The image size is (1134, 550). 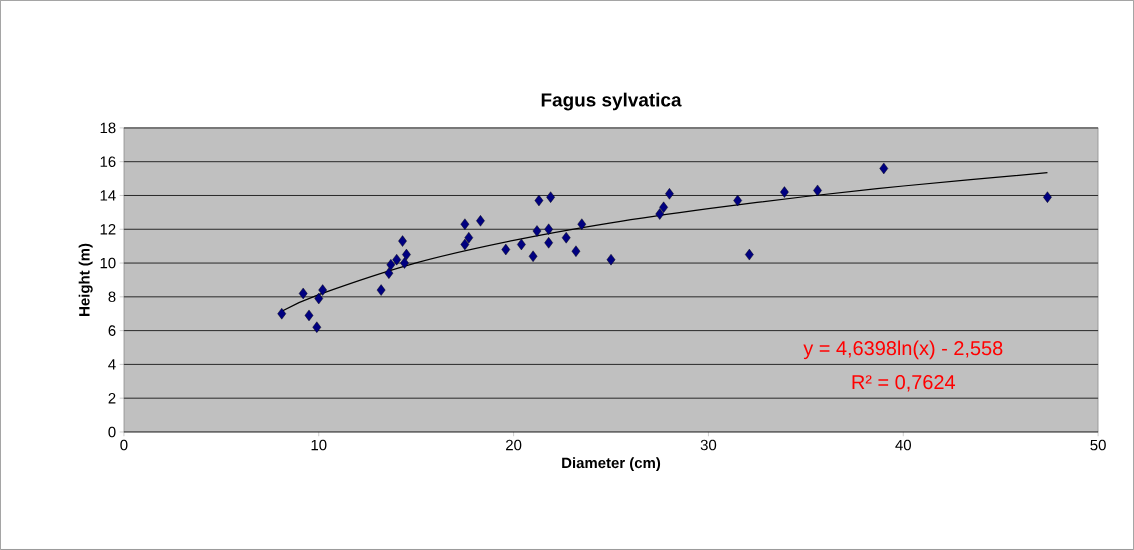 I want to click on annotation: R² = 0,7624, so click(x=904, y=383).